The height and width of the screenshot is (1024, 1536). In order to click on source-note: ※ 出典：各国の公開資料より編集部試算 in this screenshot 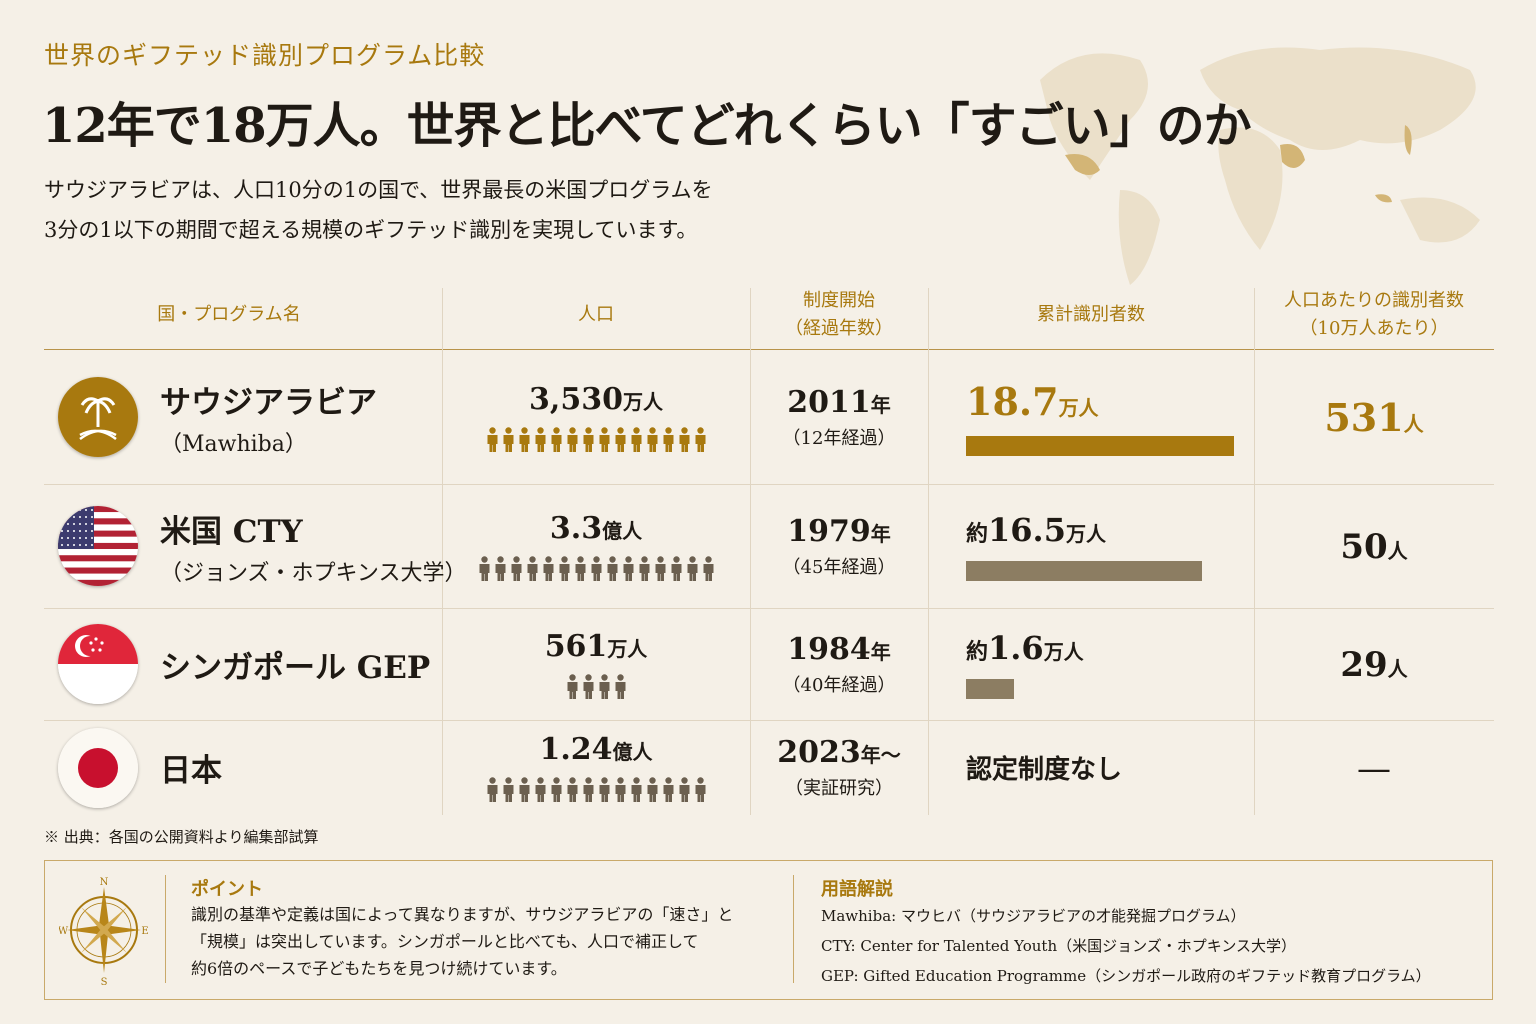, I will do `click(181, 837)`.